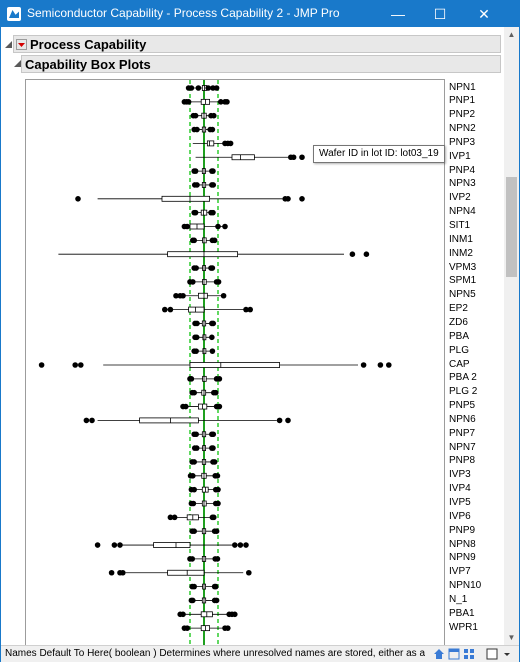 Image resolution: width=520 pixels, height=663 pixels. What do you see at coordinates (458, 599) in the screenshot?
I see `category-label: N_1` at bounding box center [458, 599].